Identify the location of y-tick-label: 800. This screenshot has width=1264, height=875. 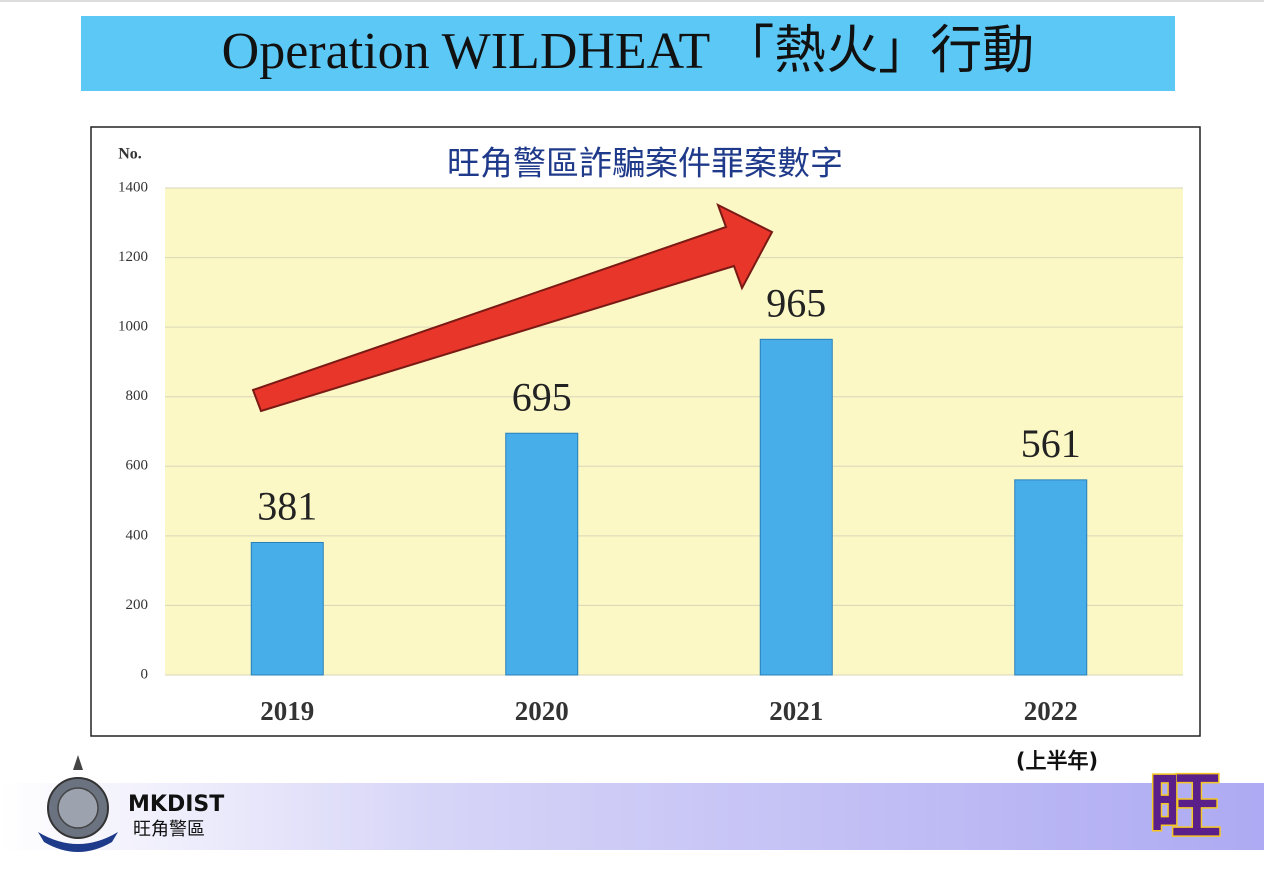
(137, 396).